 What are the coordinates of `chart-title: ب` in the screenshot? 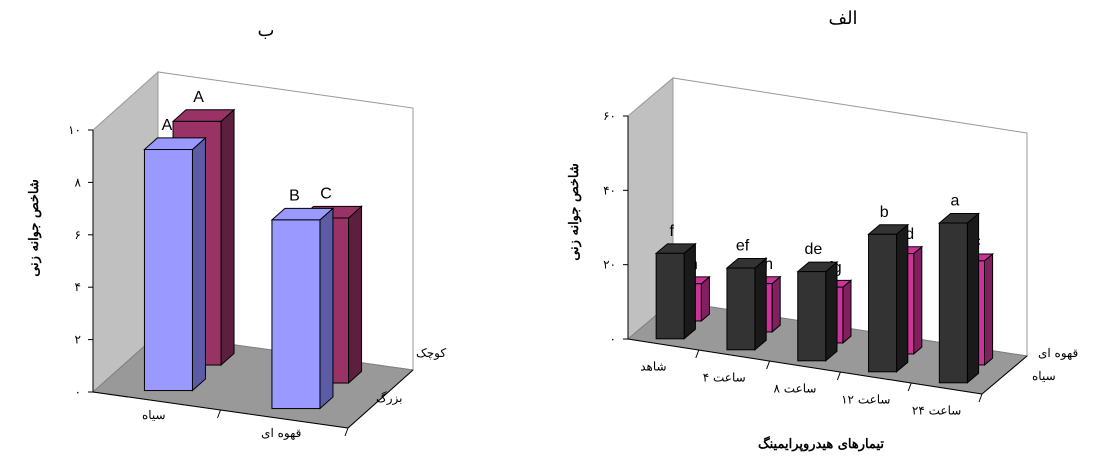 It's located at (266, 30).